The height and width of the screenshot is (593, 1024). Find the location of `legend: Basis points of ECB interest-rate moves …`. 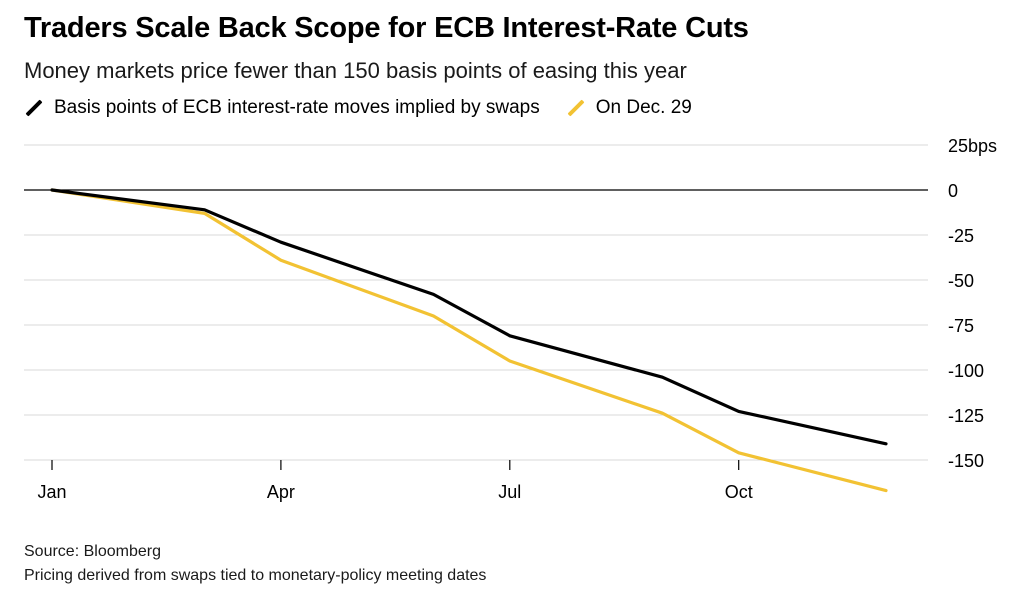

legend: Basis points of ECB interest-rate moves … is located at coordinates (371, 108).